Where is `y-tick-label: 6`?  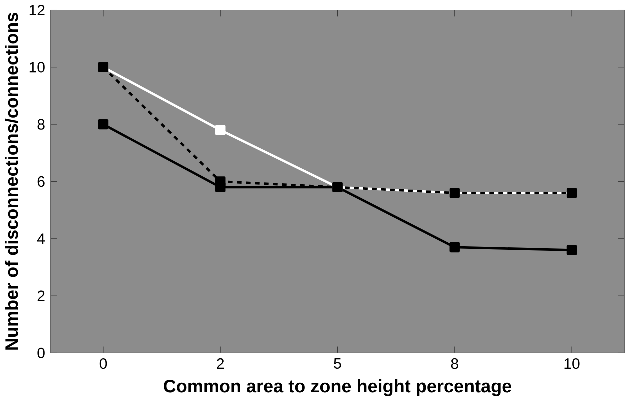 y-tick-label: 6 is located at coordinates (41, 181).